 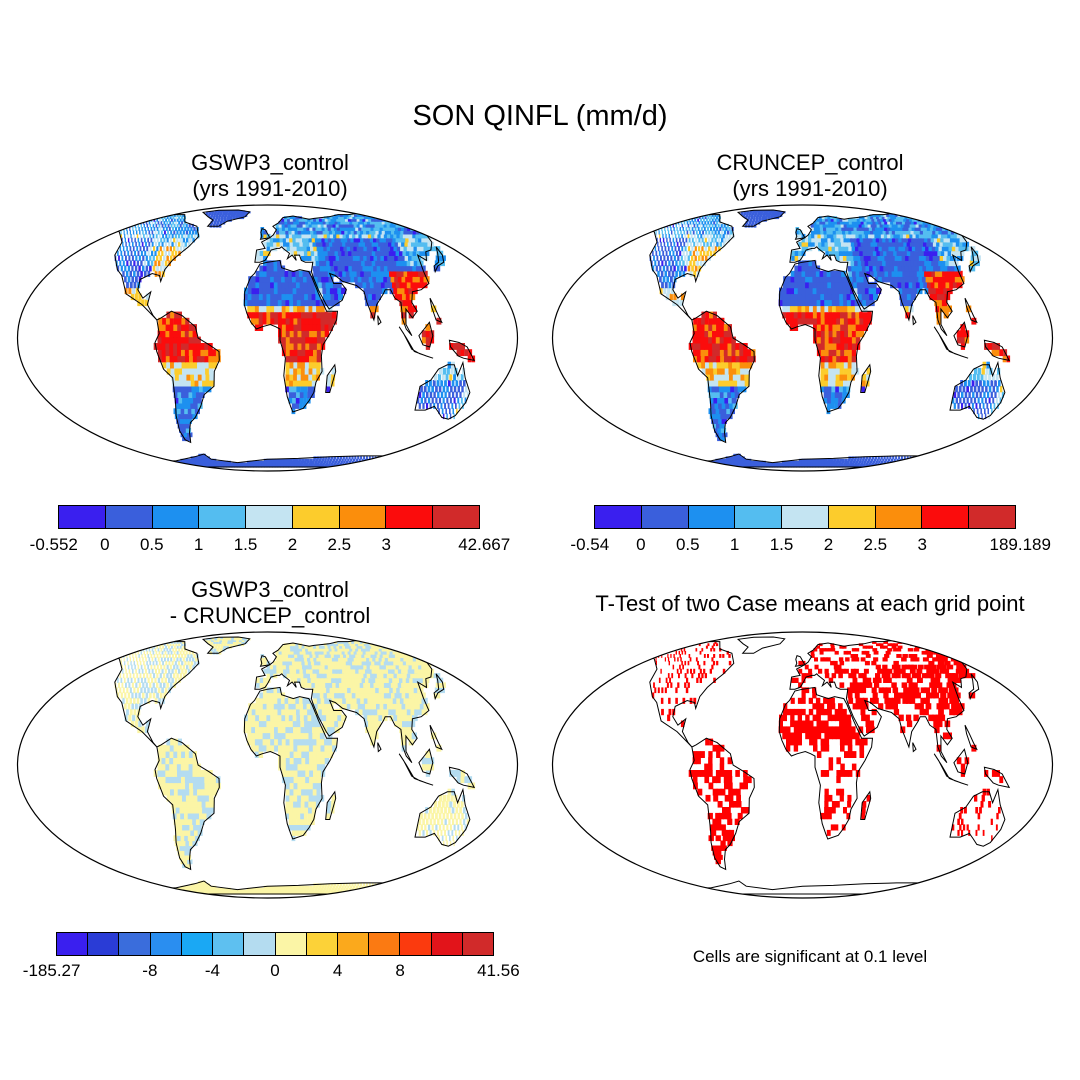 I want to click on coastline-philippines, so click(x=436, y=310).